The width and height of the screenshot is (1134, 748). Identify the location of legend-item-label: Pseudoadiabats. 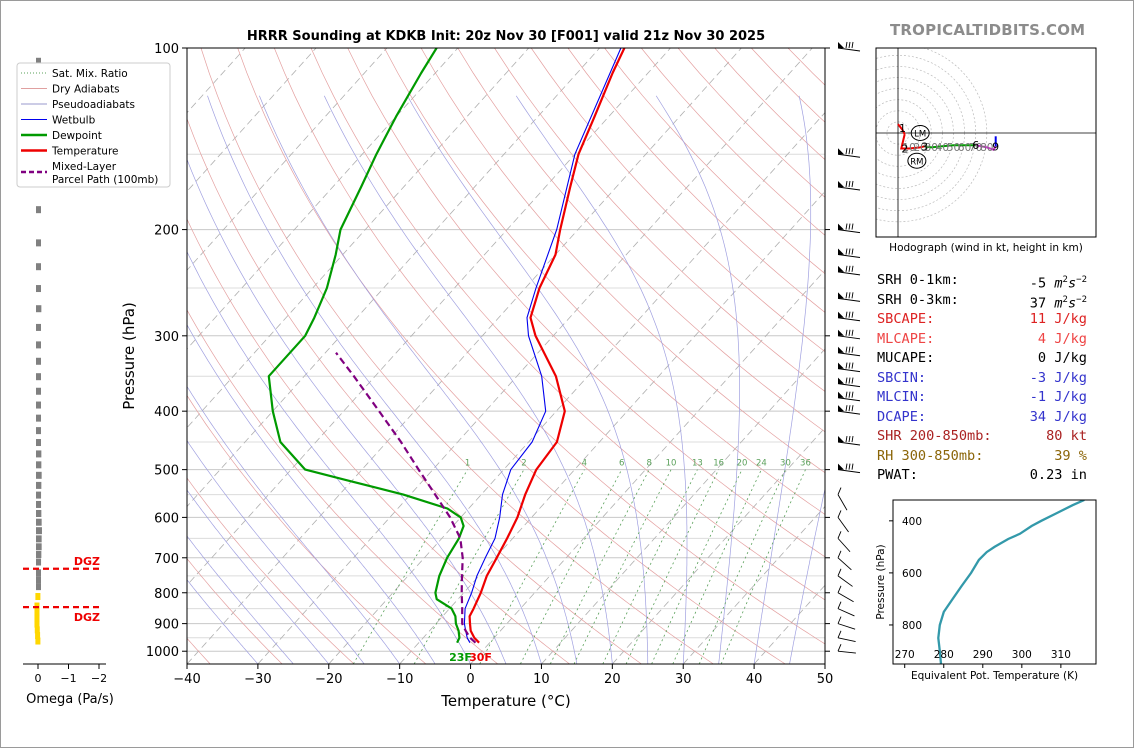
(93, 105).